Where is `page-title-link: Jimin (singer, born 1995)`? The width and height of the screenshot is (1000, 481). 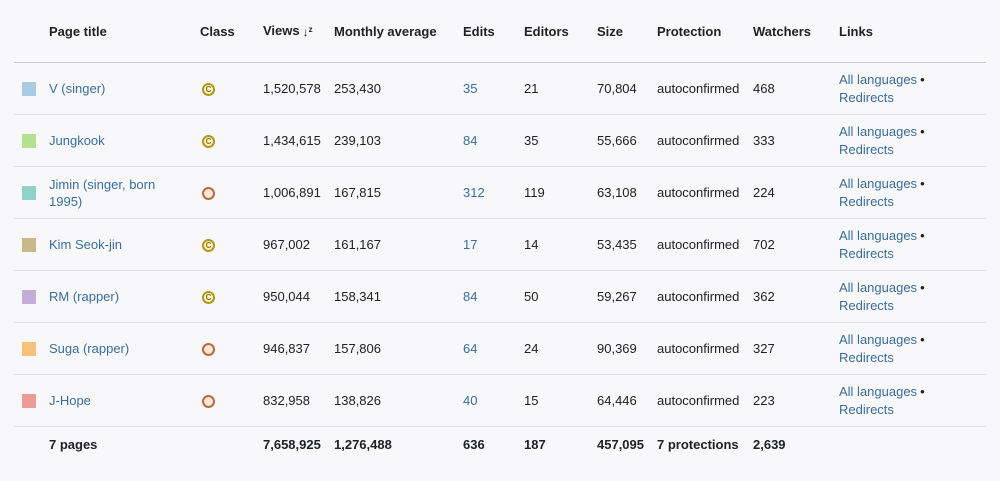 page-title-link: Jimin (singer, born 1995) is located at coordinates (102, 192).